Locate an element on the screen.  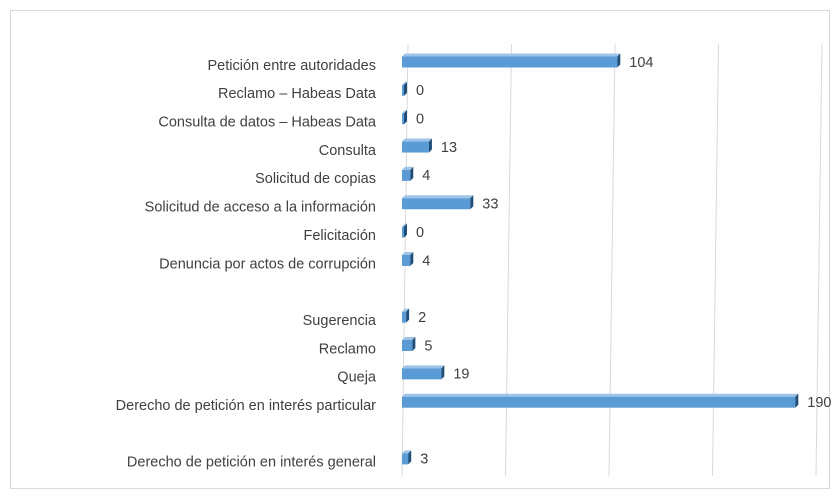
y-tick-label: Solicitud de acceso a la información is located at coordinates (260, 208).